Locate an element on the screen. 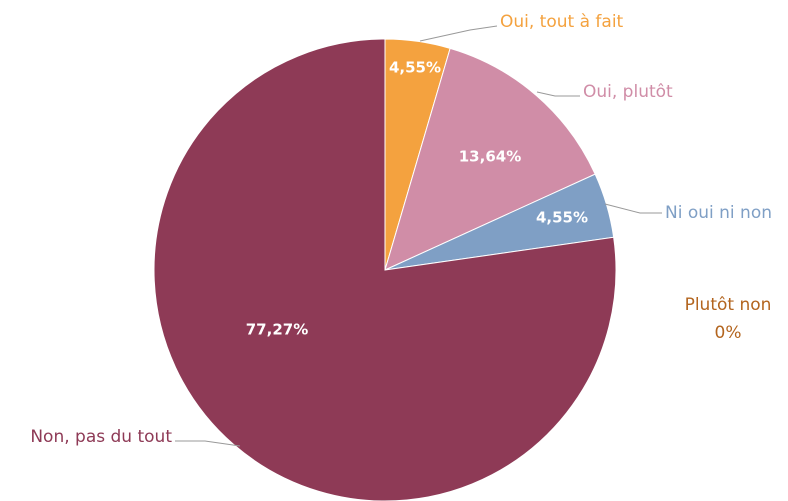 The image size is (788, 501). category-label: Oui, plutôt is located at coordinates (628, 92).